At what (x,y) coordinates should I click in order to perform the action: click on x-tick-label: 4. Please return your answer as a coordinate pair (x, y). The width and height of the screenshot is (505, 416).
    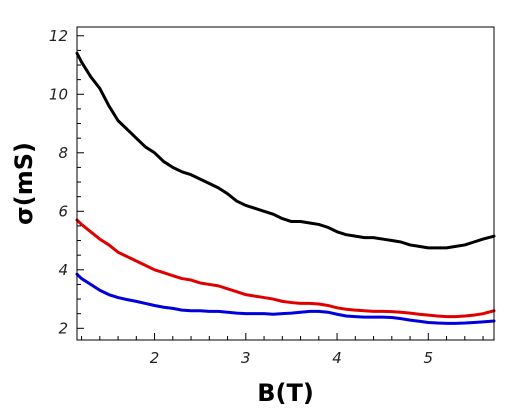
    Looking at the image, I should click on (337, 358).